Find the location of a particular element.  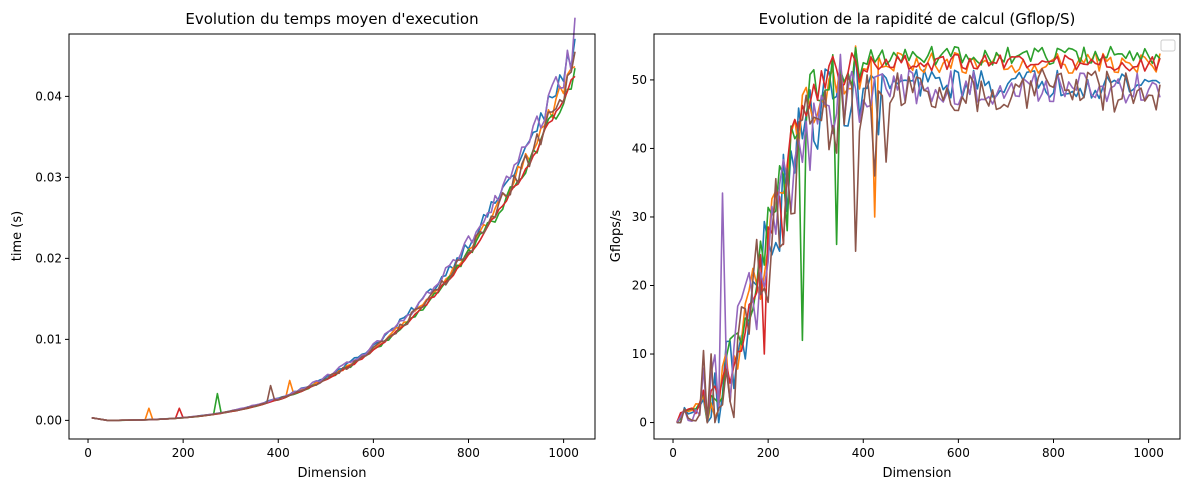

chart-title: Evolution du temps moyen d'execution is located at coordinates (331, 19).